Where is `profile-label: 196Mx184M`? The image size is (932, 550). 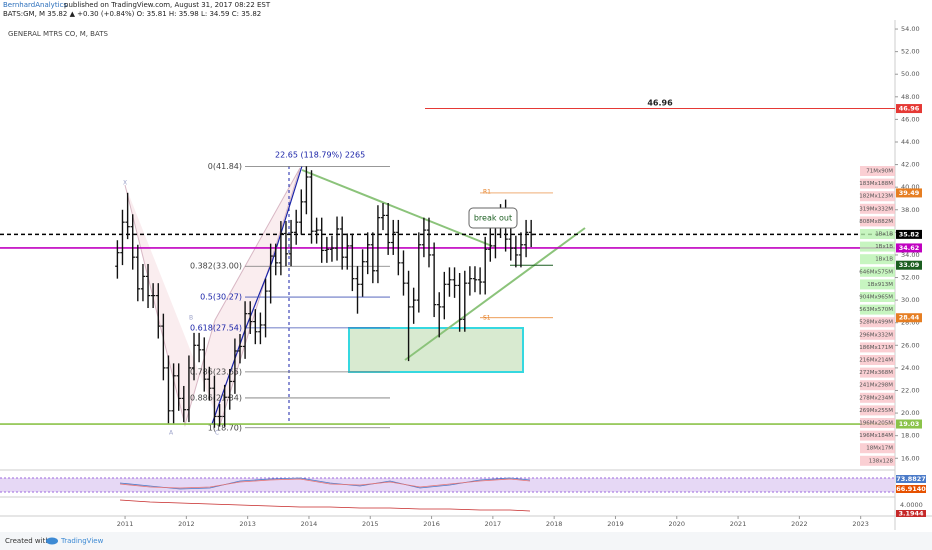 profile-label: 196Mx184M is located at coordinates (876, 436).